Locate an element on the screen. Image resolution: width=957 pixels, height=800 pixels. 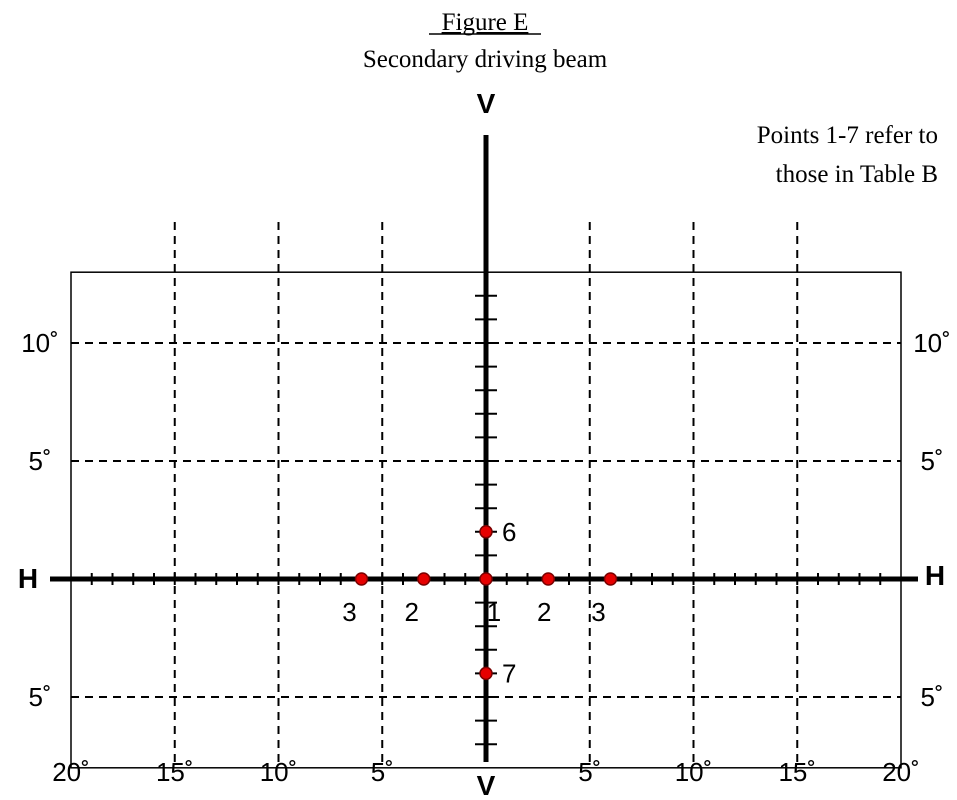
point-label-7: 7 is located at coordinates (509, 673).